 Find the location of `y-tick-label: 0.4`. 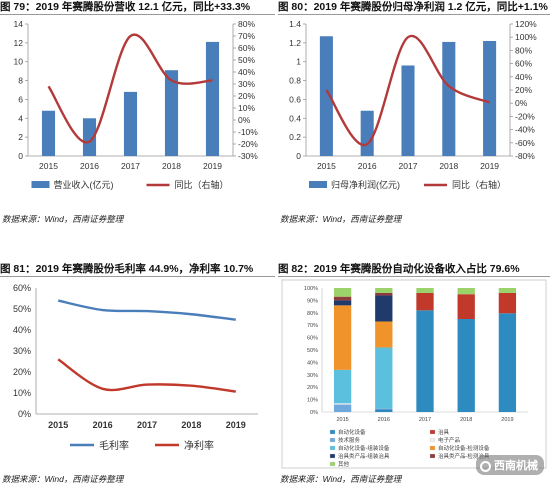

y-tick-label: 0.4 is located at coordinates (295, 118).